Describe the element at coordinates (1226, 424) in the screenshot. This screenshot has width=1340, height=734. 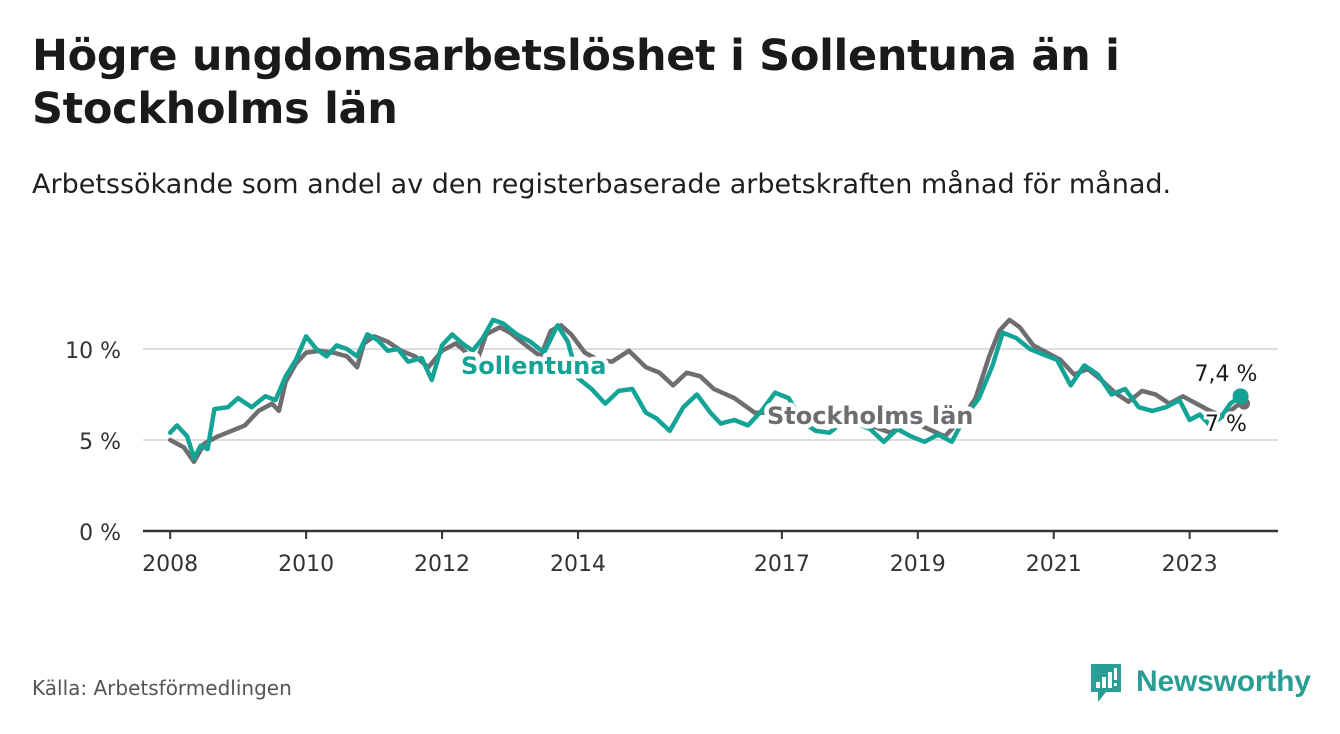
I see `end-value-label-stockholms-lan: 7 %` at that location.